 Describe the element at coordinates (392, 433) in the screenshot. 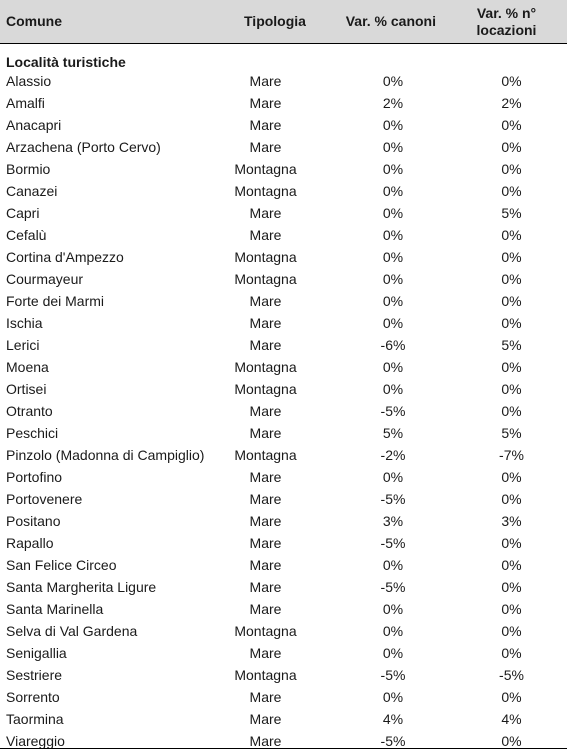

I see `cell-var-canoni: 5%` at that location.